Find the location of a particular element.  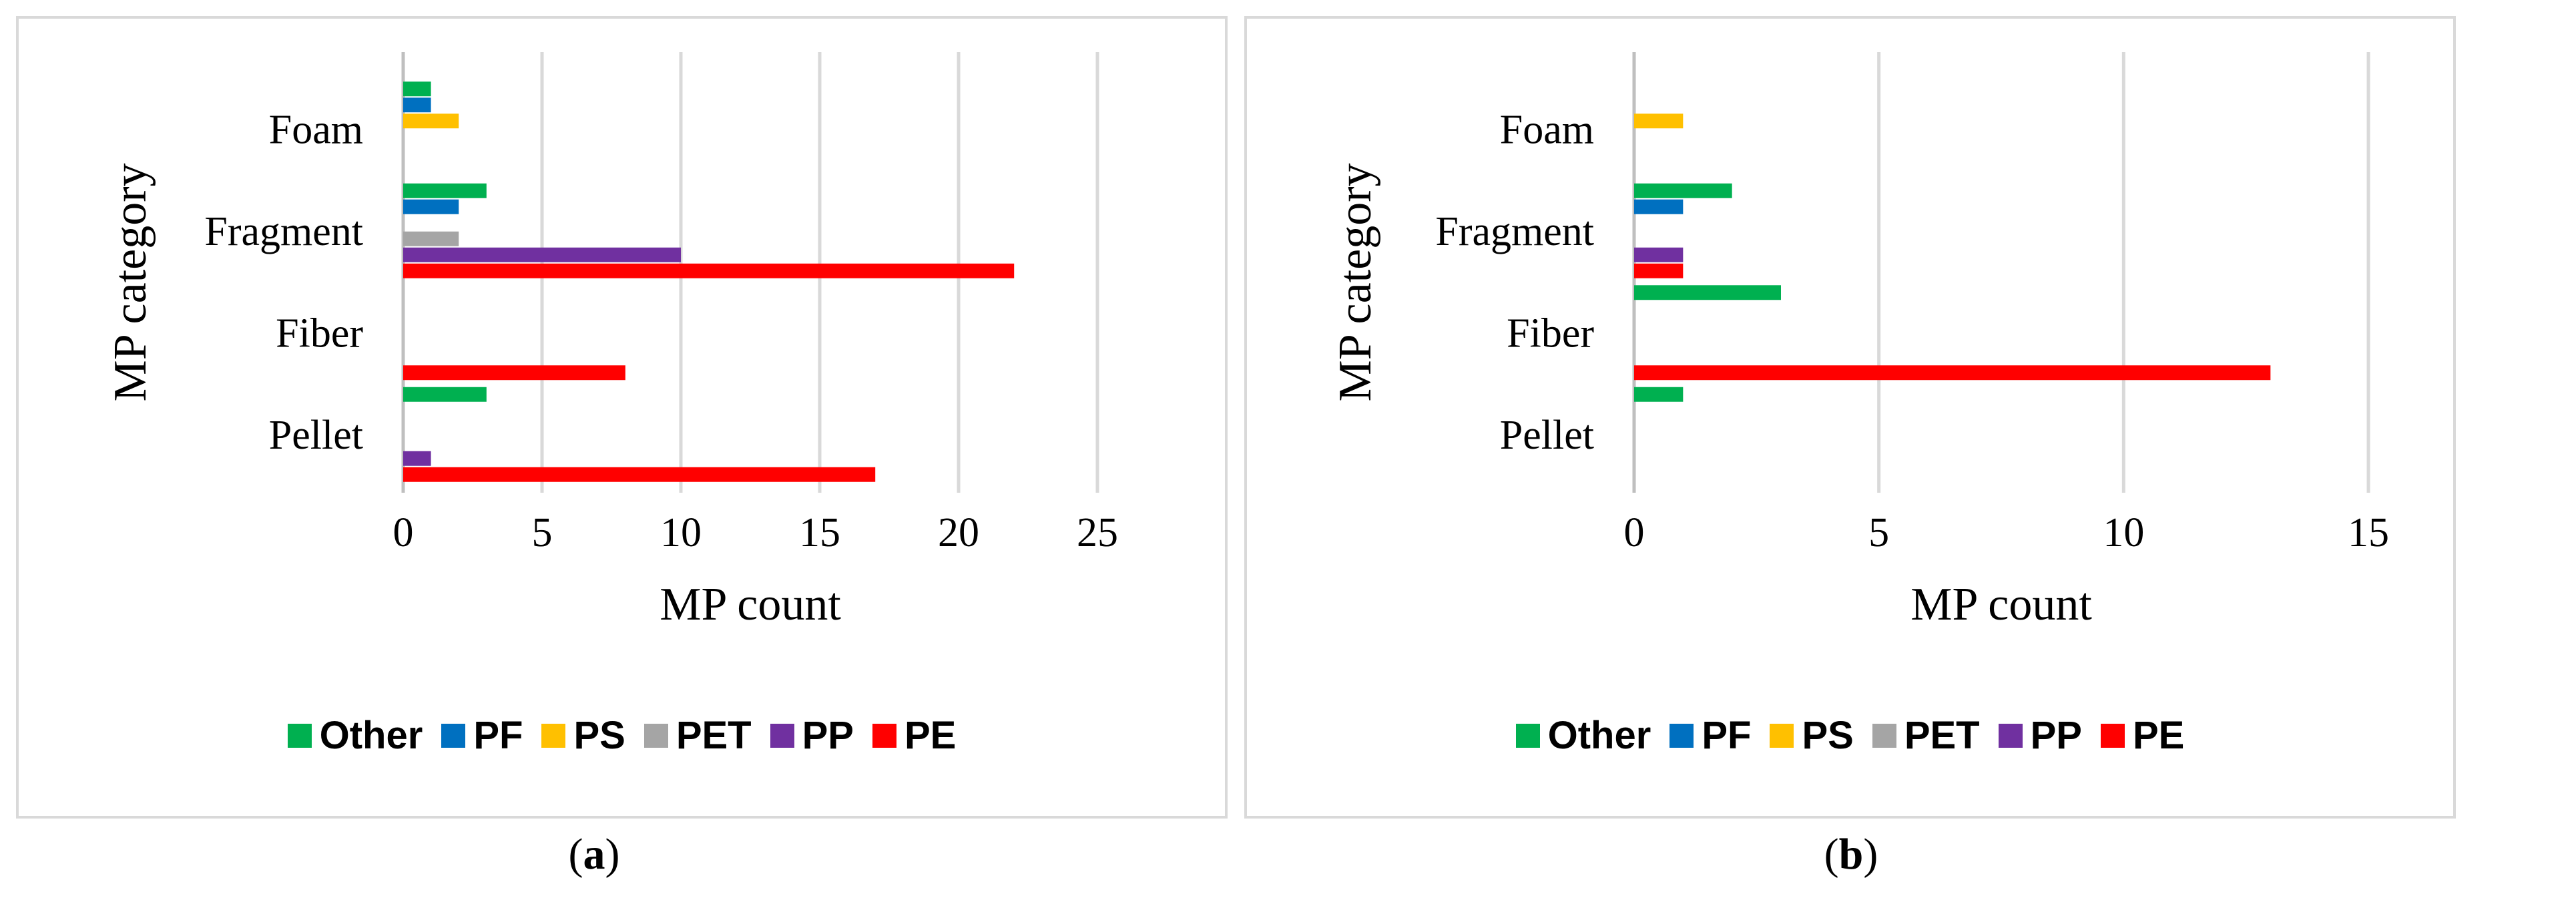

bar-other-foam is located at coordinates (417, 89).